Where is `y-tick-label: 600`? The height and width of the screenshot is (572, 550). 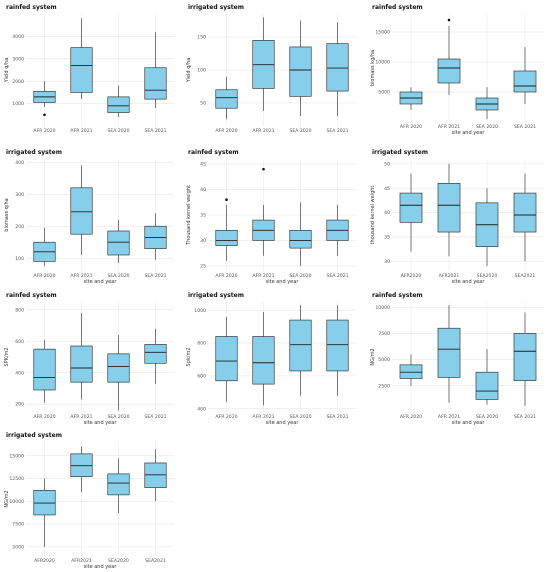
y-tick-label: 600 is located at coordinates (19, 342).